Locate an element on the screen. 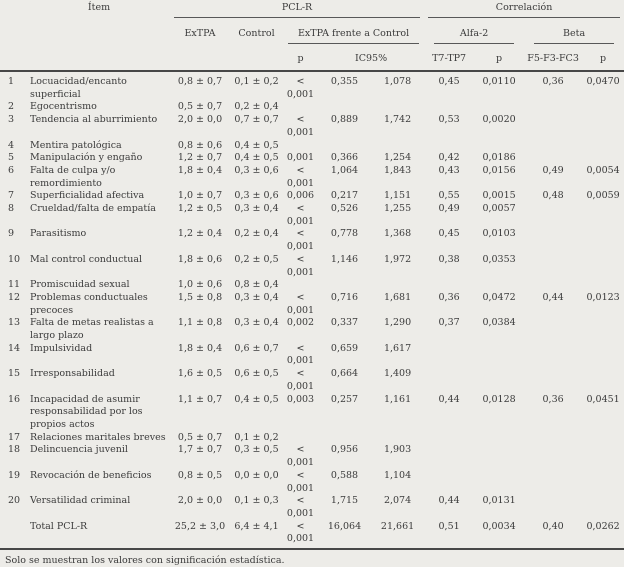 This screenshot has height=567, width=624. cell-control: 0,8 ± 0,4 is located at coordinates (256, 285).